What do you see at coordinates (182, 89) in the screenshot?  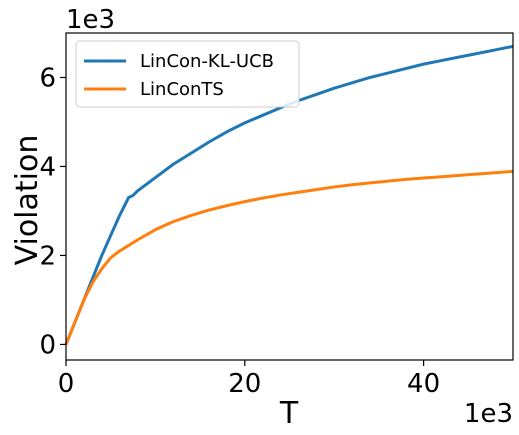 I see `legend-label-lincon-ts: LinConTS` at bounding box center [182, 89].